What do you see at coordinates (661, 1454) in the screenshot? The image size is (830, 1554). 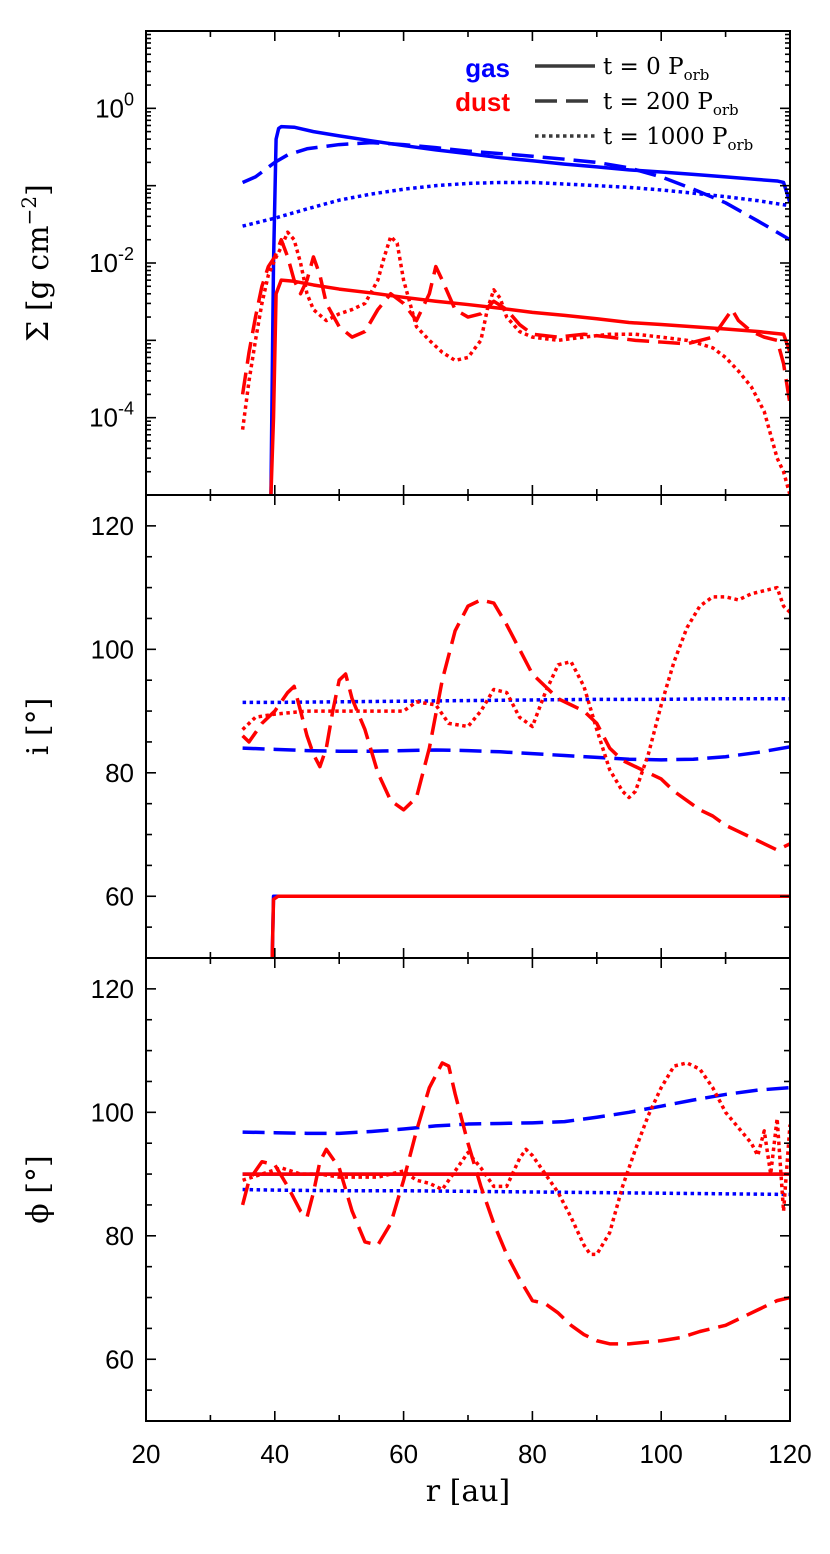 I see `x-tick-label: 100` at bounding box center [661, 1454].